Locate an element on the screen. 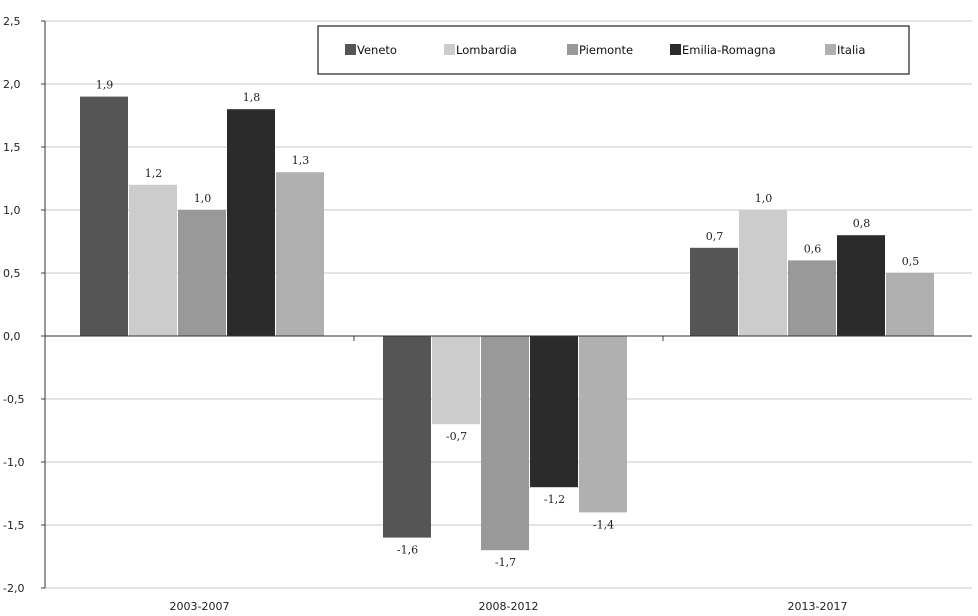 The width and height of the screenshot is (978, 616). bar-italia-2008-2012 is located at coordinates (603, 424).